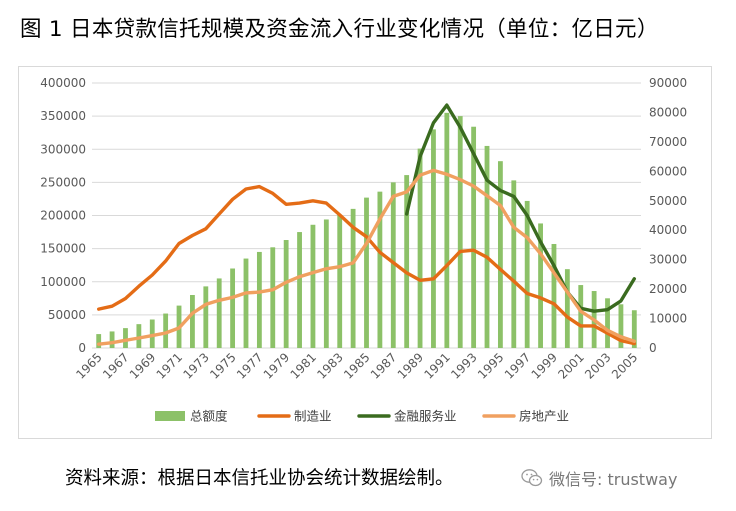 The image size is (736, 511). What do you see at coordinates (597, 365) in the screenshot?
I see `x-tick-label: 2003` at bounding box center [597, 365].